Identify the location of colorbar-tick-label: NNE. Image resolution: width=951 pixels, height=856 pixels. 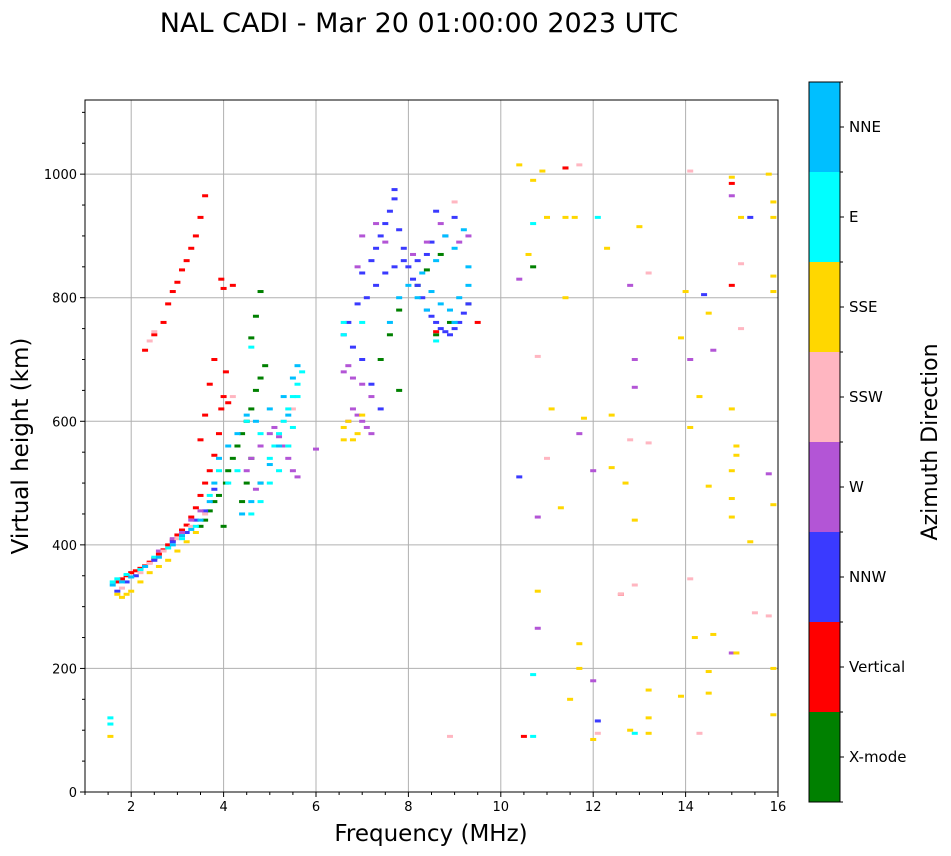
(865, 127).